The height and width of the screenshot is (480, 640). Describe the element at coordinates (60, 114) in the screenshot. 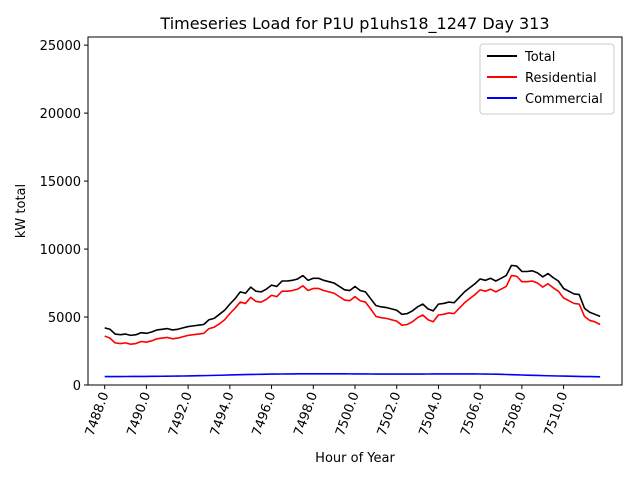

I see `y-tick-label: 20000` at that location.